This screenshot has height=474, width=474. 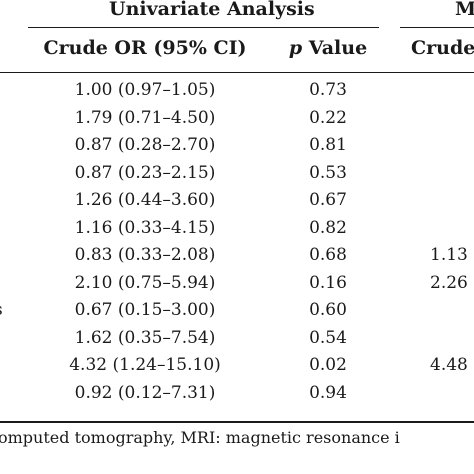 What do you see at coordinates (437, 27) in the screenshot?
I see `group-rule-multivariate` at bounding box center [437, 27].